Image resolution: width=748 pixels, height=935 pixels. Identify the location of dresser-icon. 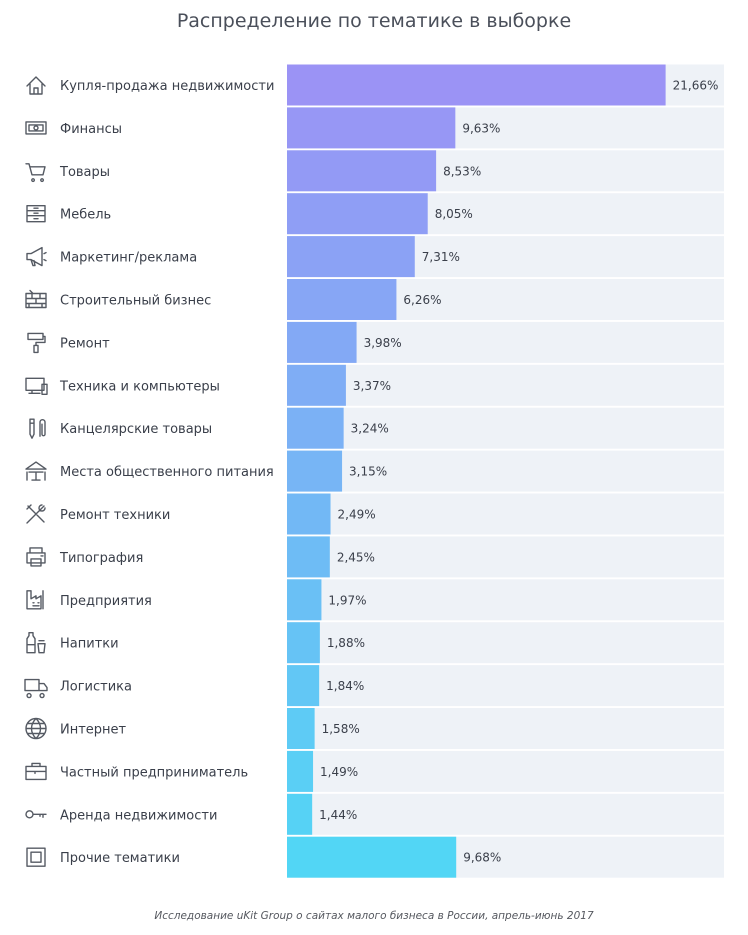
(36, 213).